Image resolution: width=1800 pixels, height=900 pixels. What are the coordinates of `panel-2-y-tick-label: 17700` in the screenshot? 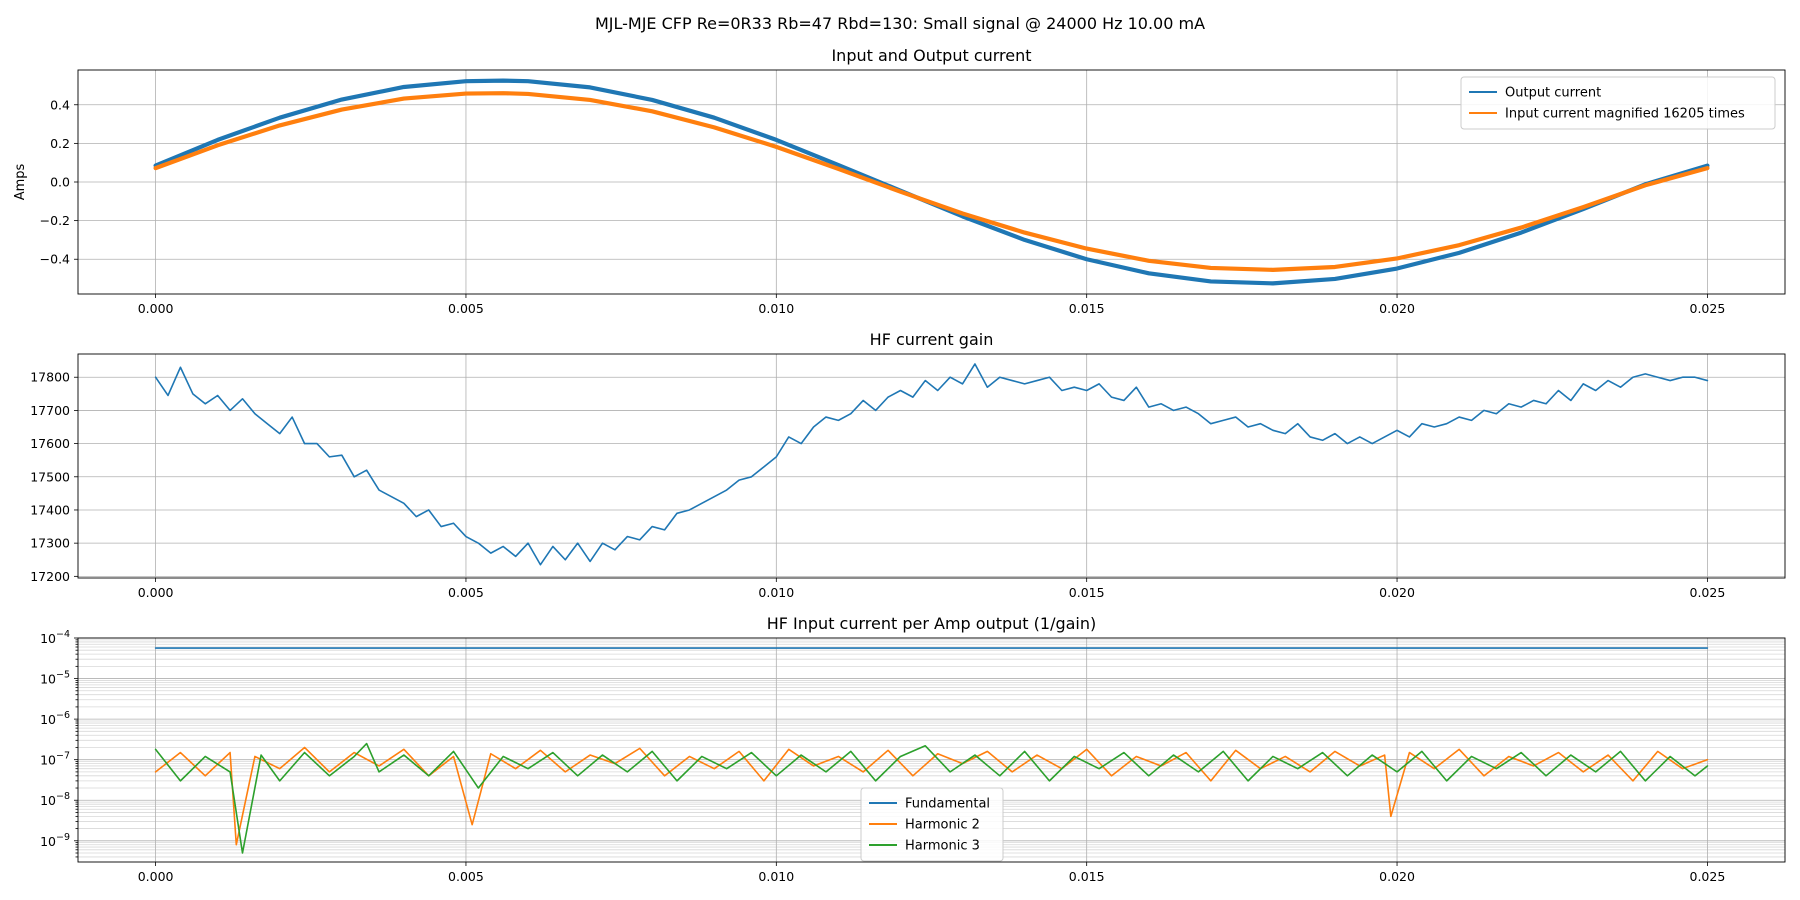 It's located at (50, 410).